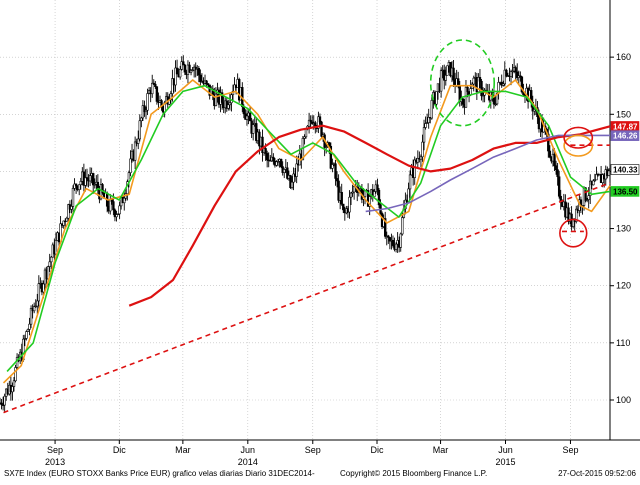 The image size is (640, 485). I want to click on y-tick-label: 120, so click(623, 286).